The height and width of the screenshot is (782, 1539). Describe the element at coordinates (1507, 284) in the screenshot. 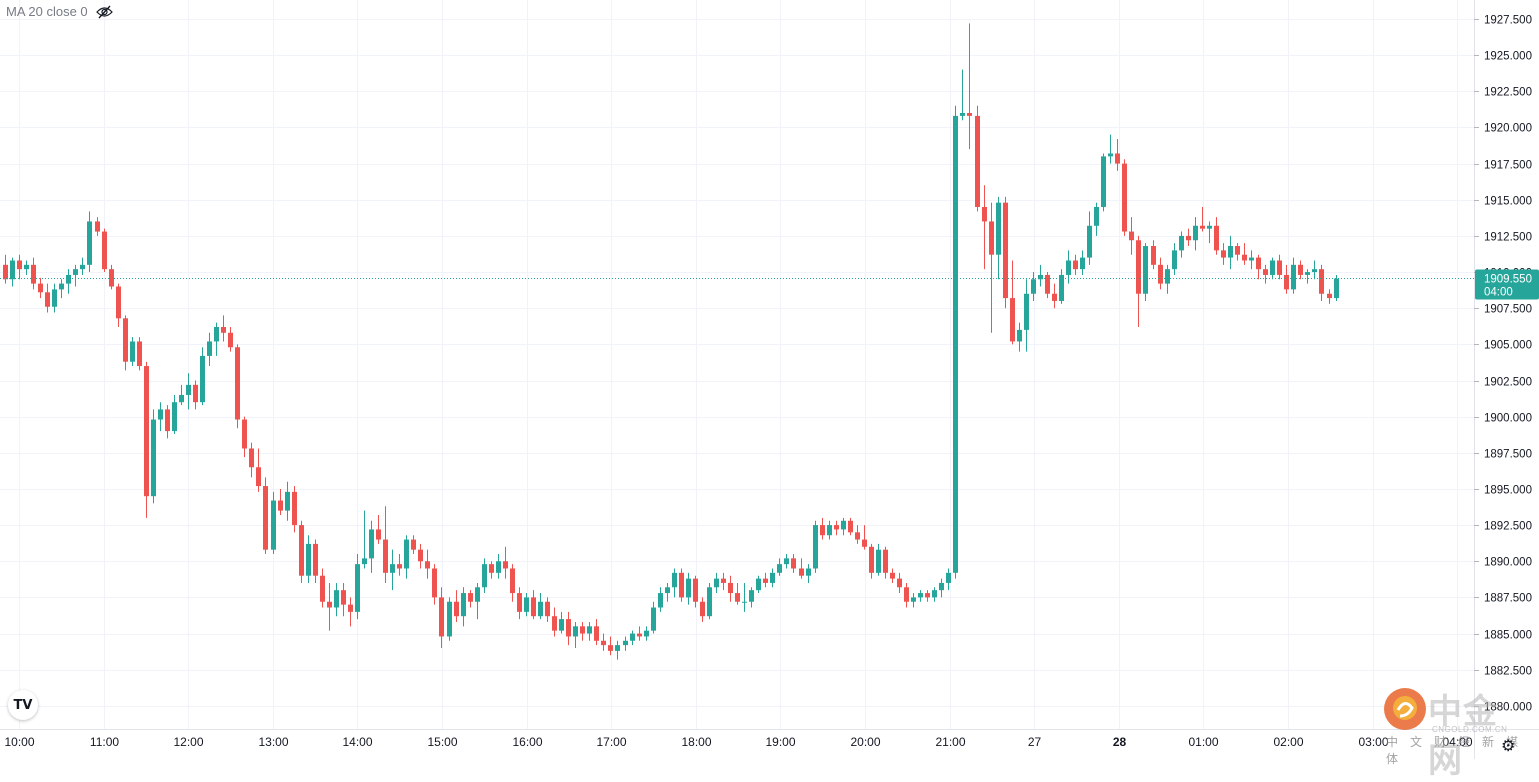

I see `current-price-badge: 1909.550 04:00` at that location.